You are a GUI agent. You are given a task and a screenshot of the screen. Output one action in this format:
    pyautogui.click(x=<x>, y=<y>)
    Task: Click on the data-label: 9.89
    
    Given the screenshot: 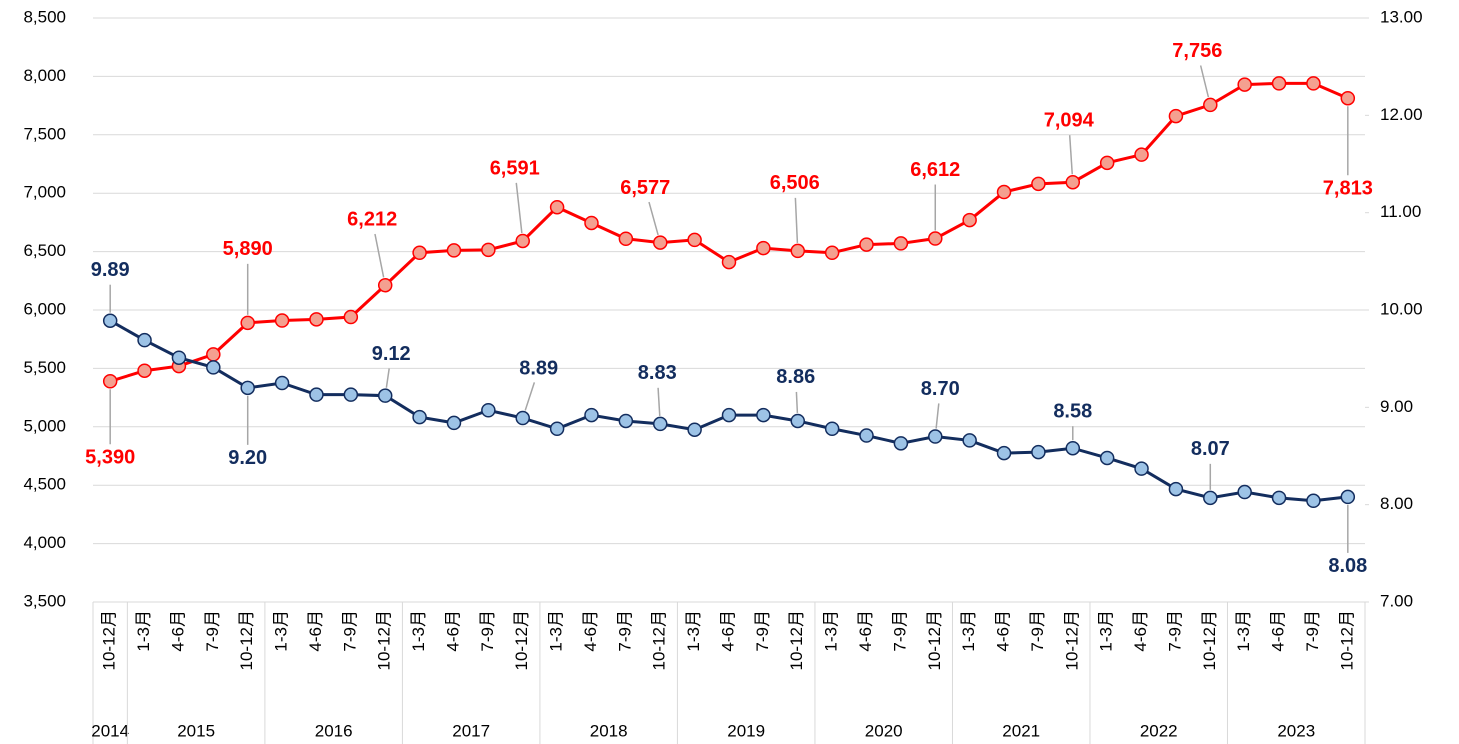 What is the action you would take?
    pyautogui.click(x=110, y=270)
    